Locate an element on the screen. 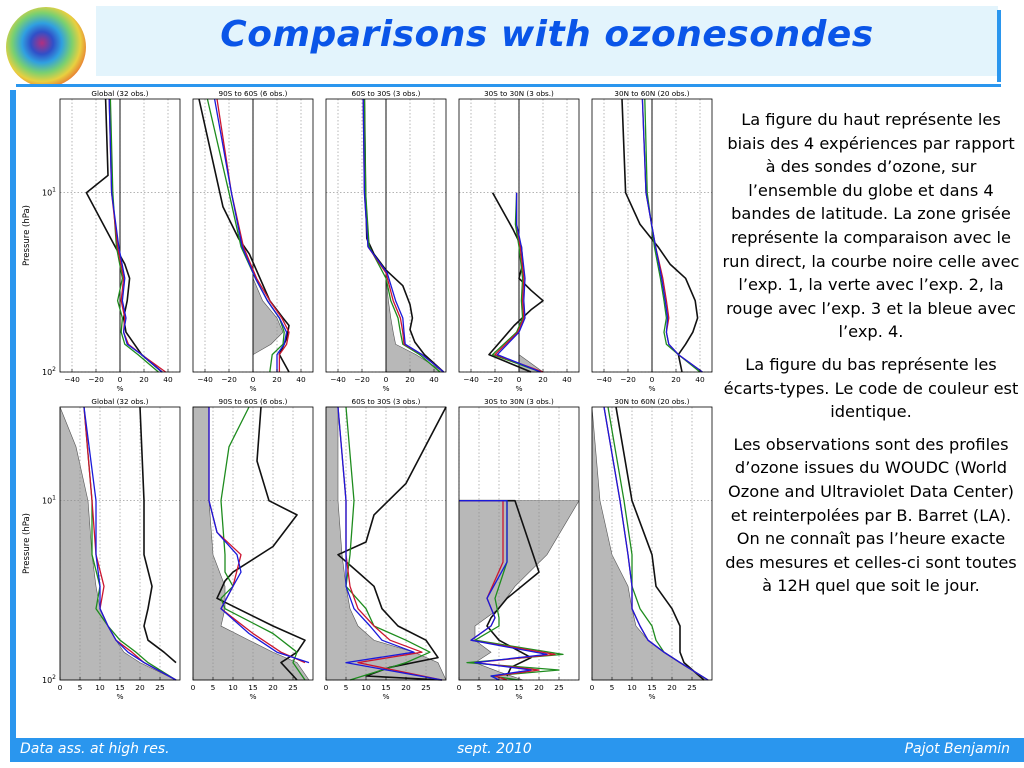 The height and width of the screenshot is (768, 1024). footer-author: Pajot Benjamin is located at coordinates (957, 749).